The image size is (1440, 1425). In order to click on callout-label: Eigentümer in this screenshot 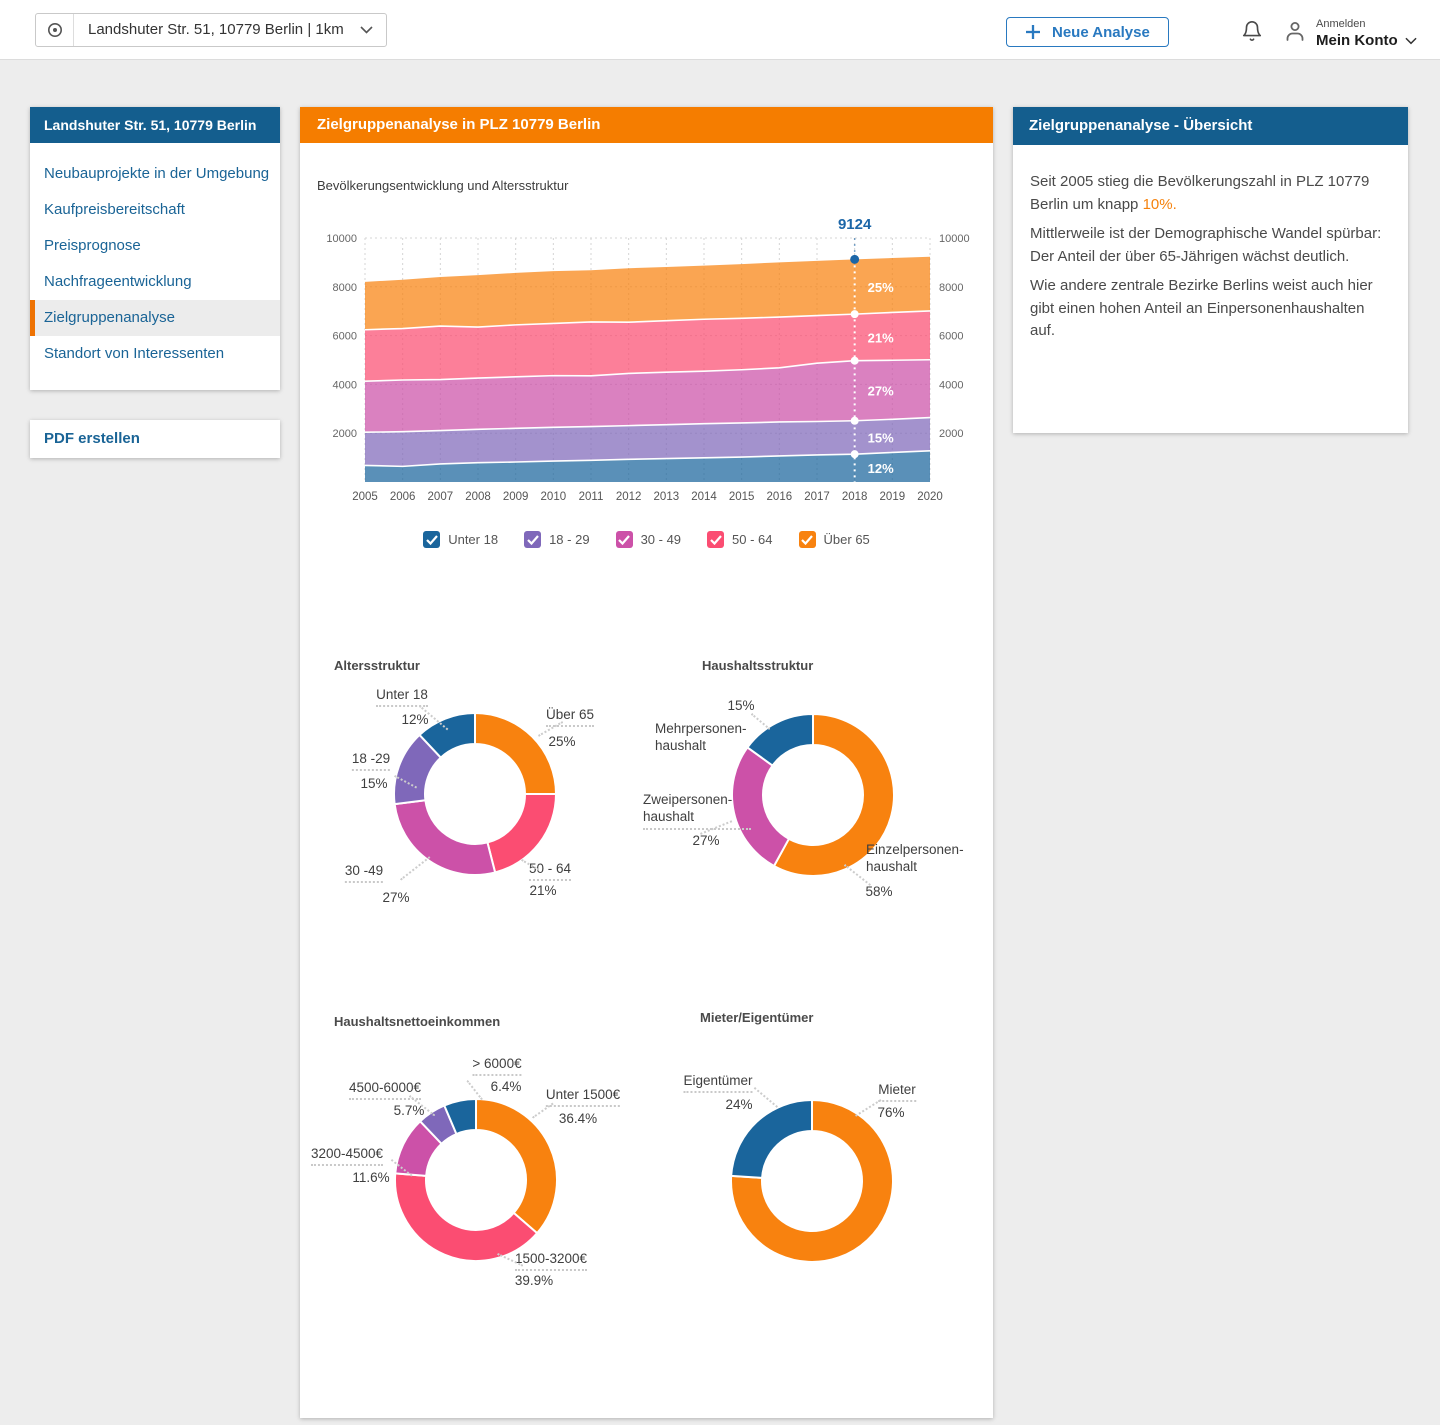, I will do `click(718, 1083)`.